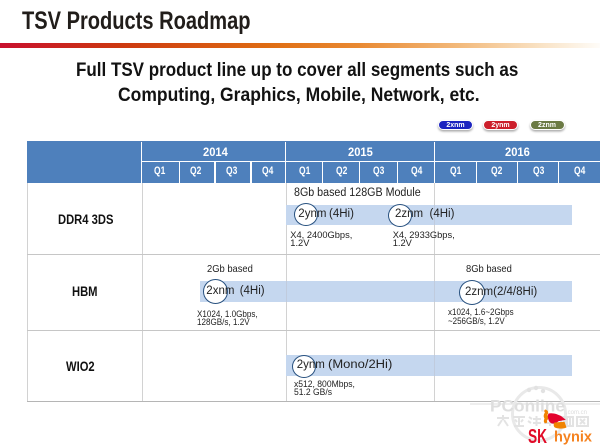  I want to click on svg-text: .com.cn, so click(576, 413).